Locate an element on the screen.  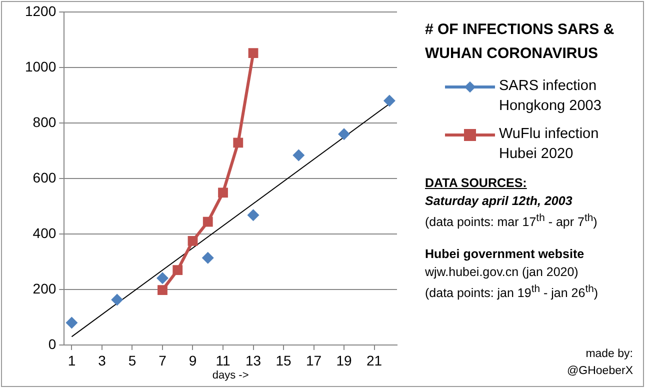
x-tick-label: 9 is located at coordinates (192, 360).